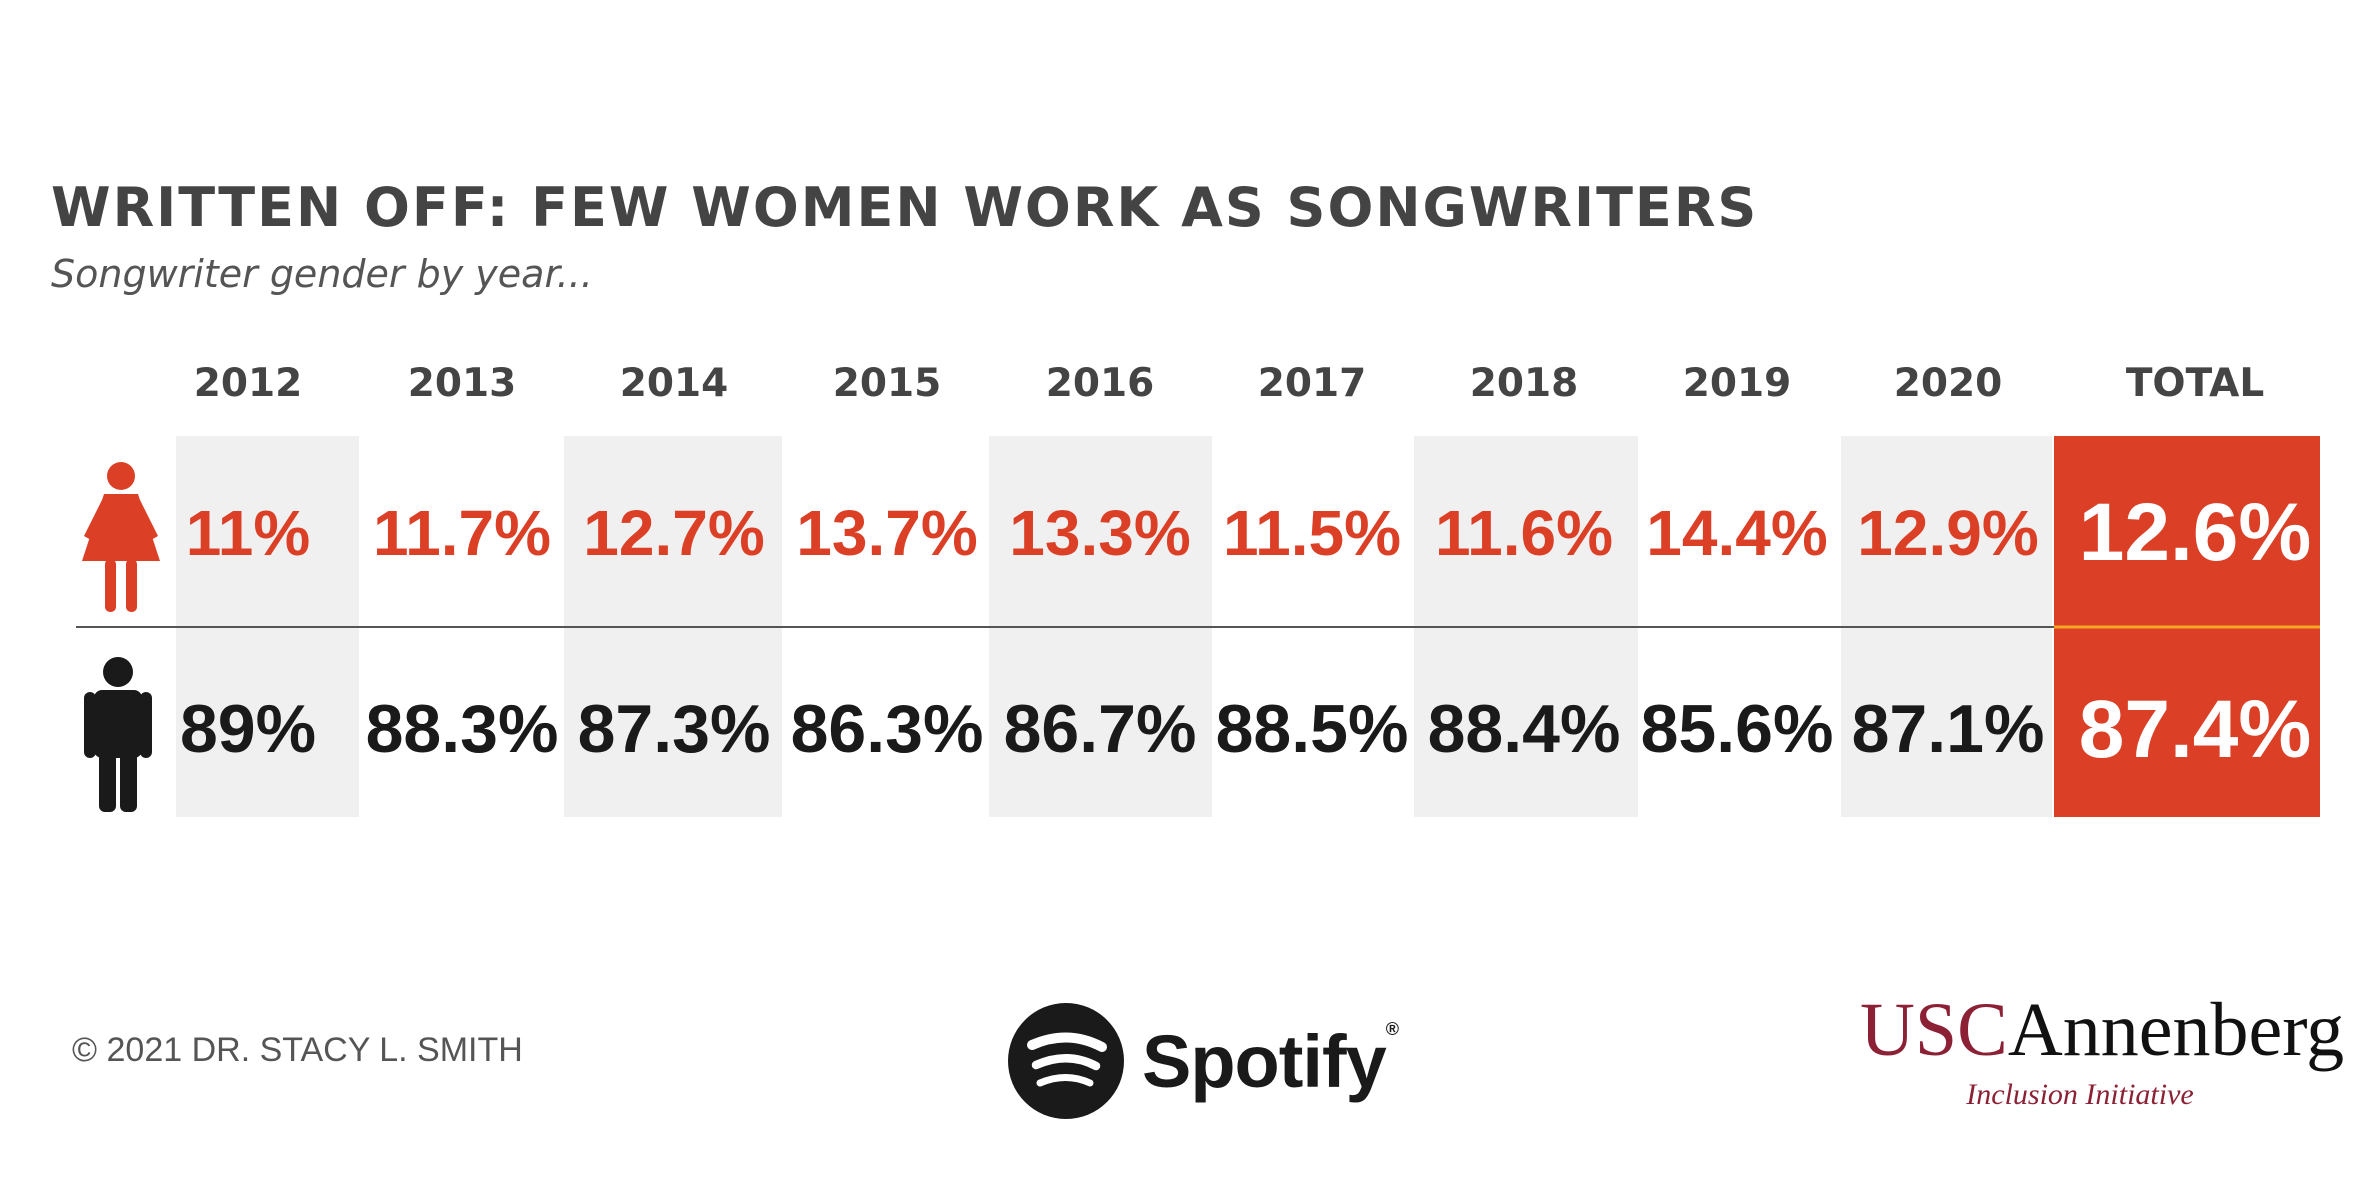 This screenshot has width=2373, height=1187. Describe the element at coordinates (1948, 729) in the screenshot. I see `man-value-2020: 87.1%` at that location.